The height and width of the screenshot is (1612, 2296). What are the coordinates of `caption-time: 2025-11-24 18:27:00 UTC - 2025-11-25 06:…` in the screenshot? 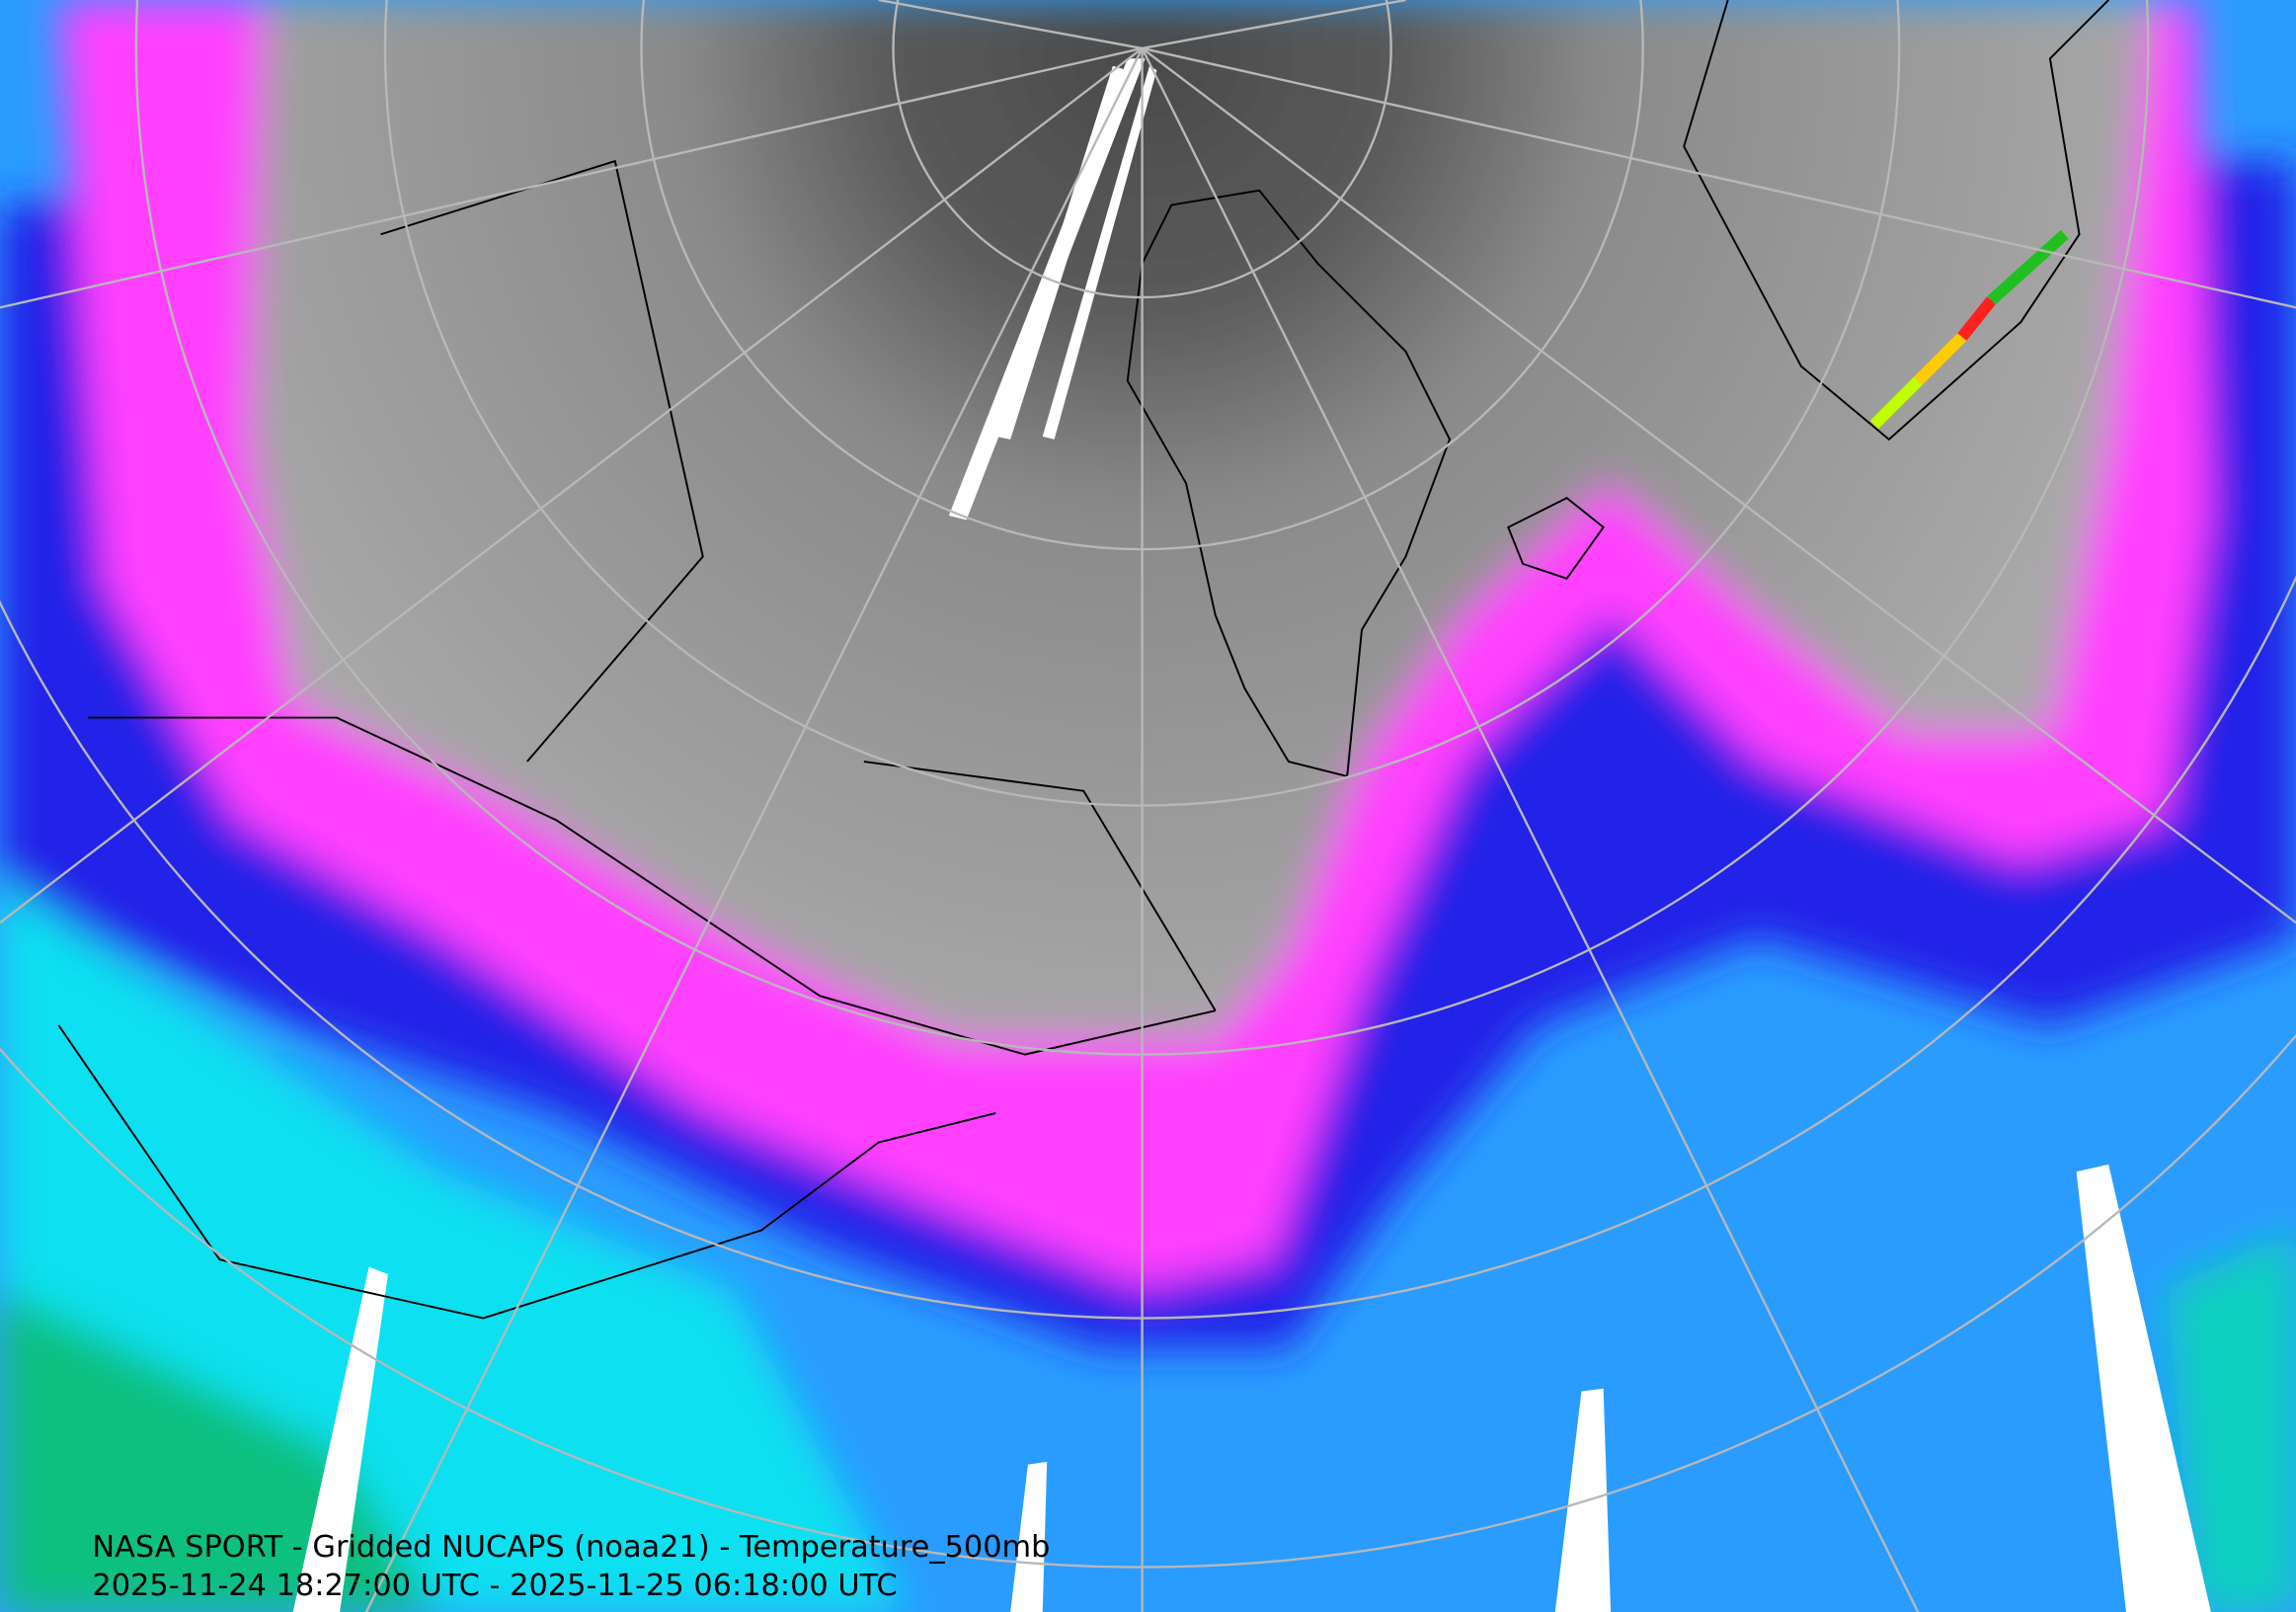 It's located at (495, 1586).